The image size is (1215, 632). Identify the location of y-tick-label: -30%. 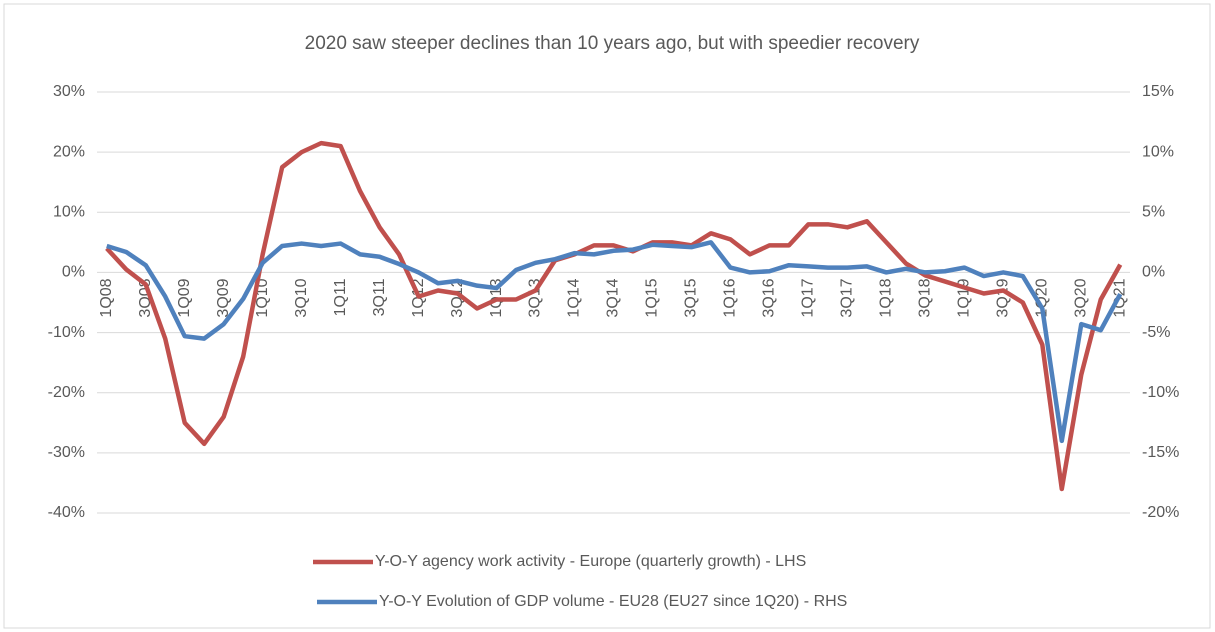
(66, 452).